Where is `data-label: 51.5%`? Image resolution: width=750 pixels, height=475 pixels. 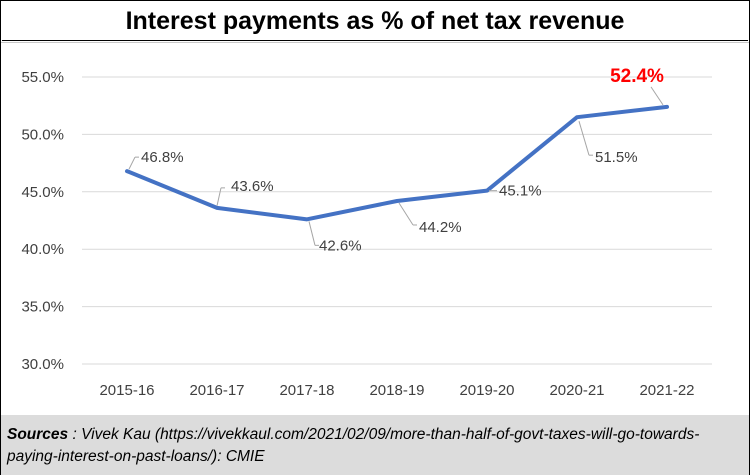 data-label: 51.5% is located at coordinates (616, 157).